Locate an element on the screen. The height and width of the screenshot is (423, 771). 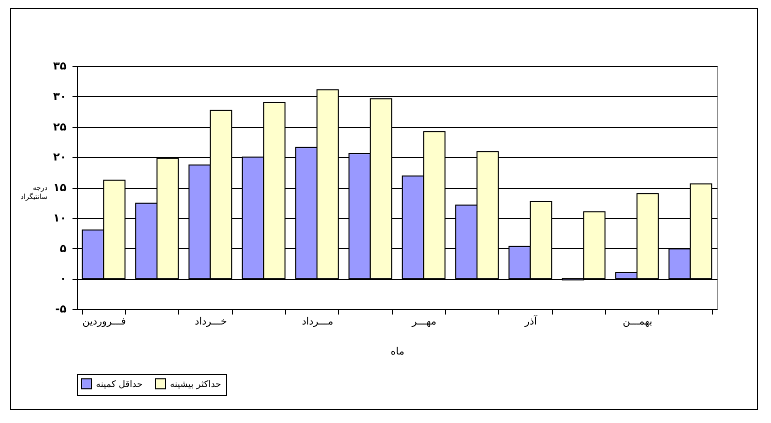
legend-label: حداقل کمینه is located at coordinates (119, 385).